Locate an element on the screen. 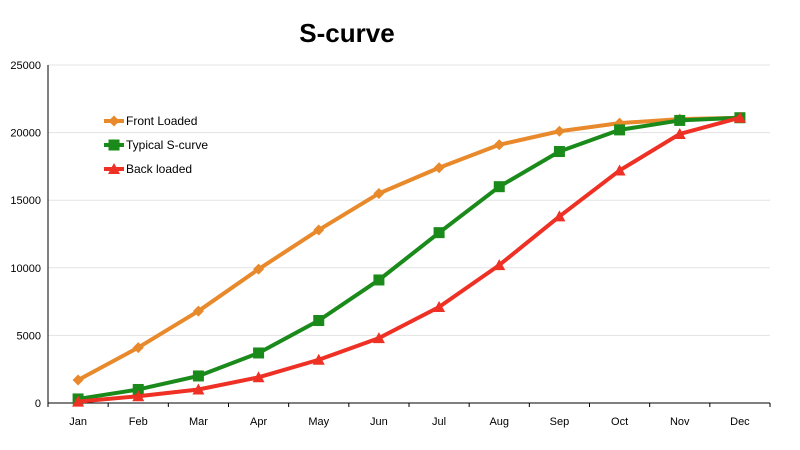  x-tick-label: Jan is located at coordinates (78, 422).